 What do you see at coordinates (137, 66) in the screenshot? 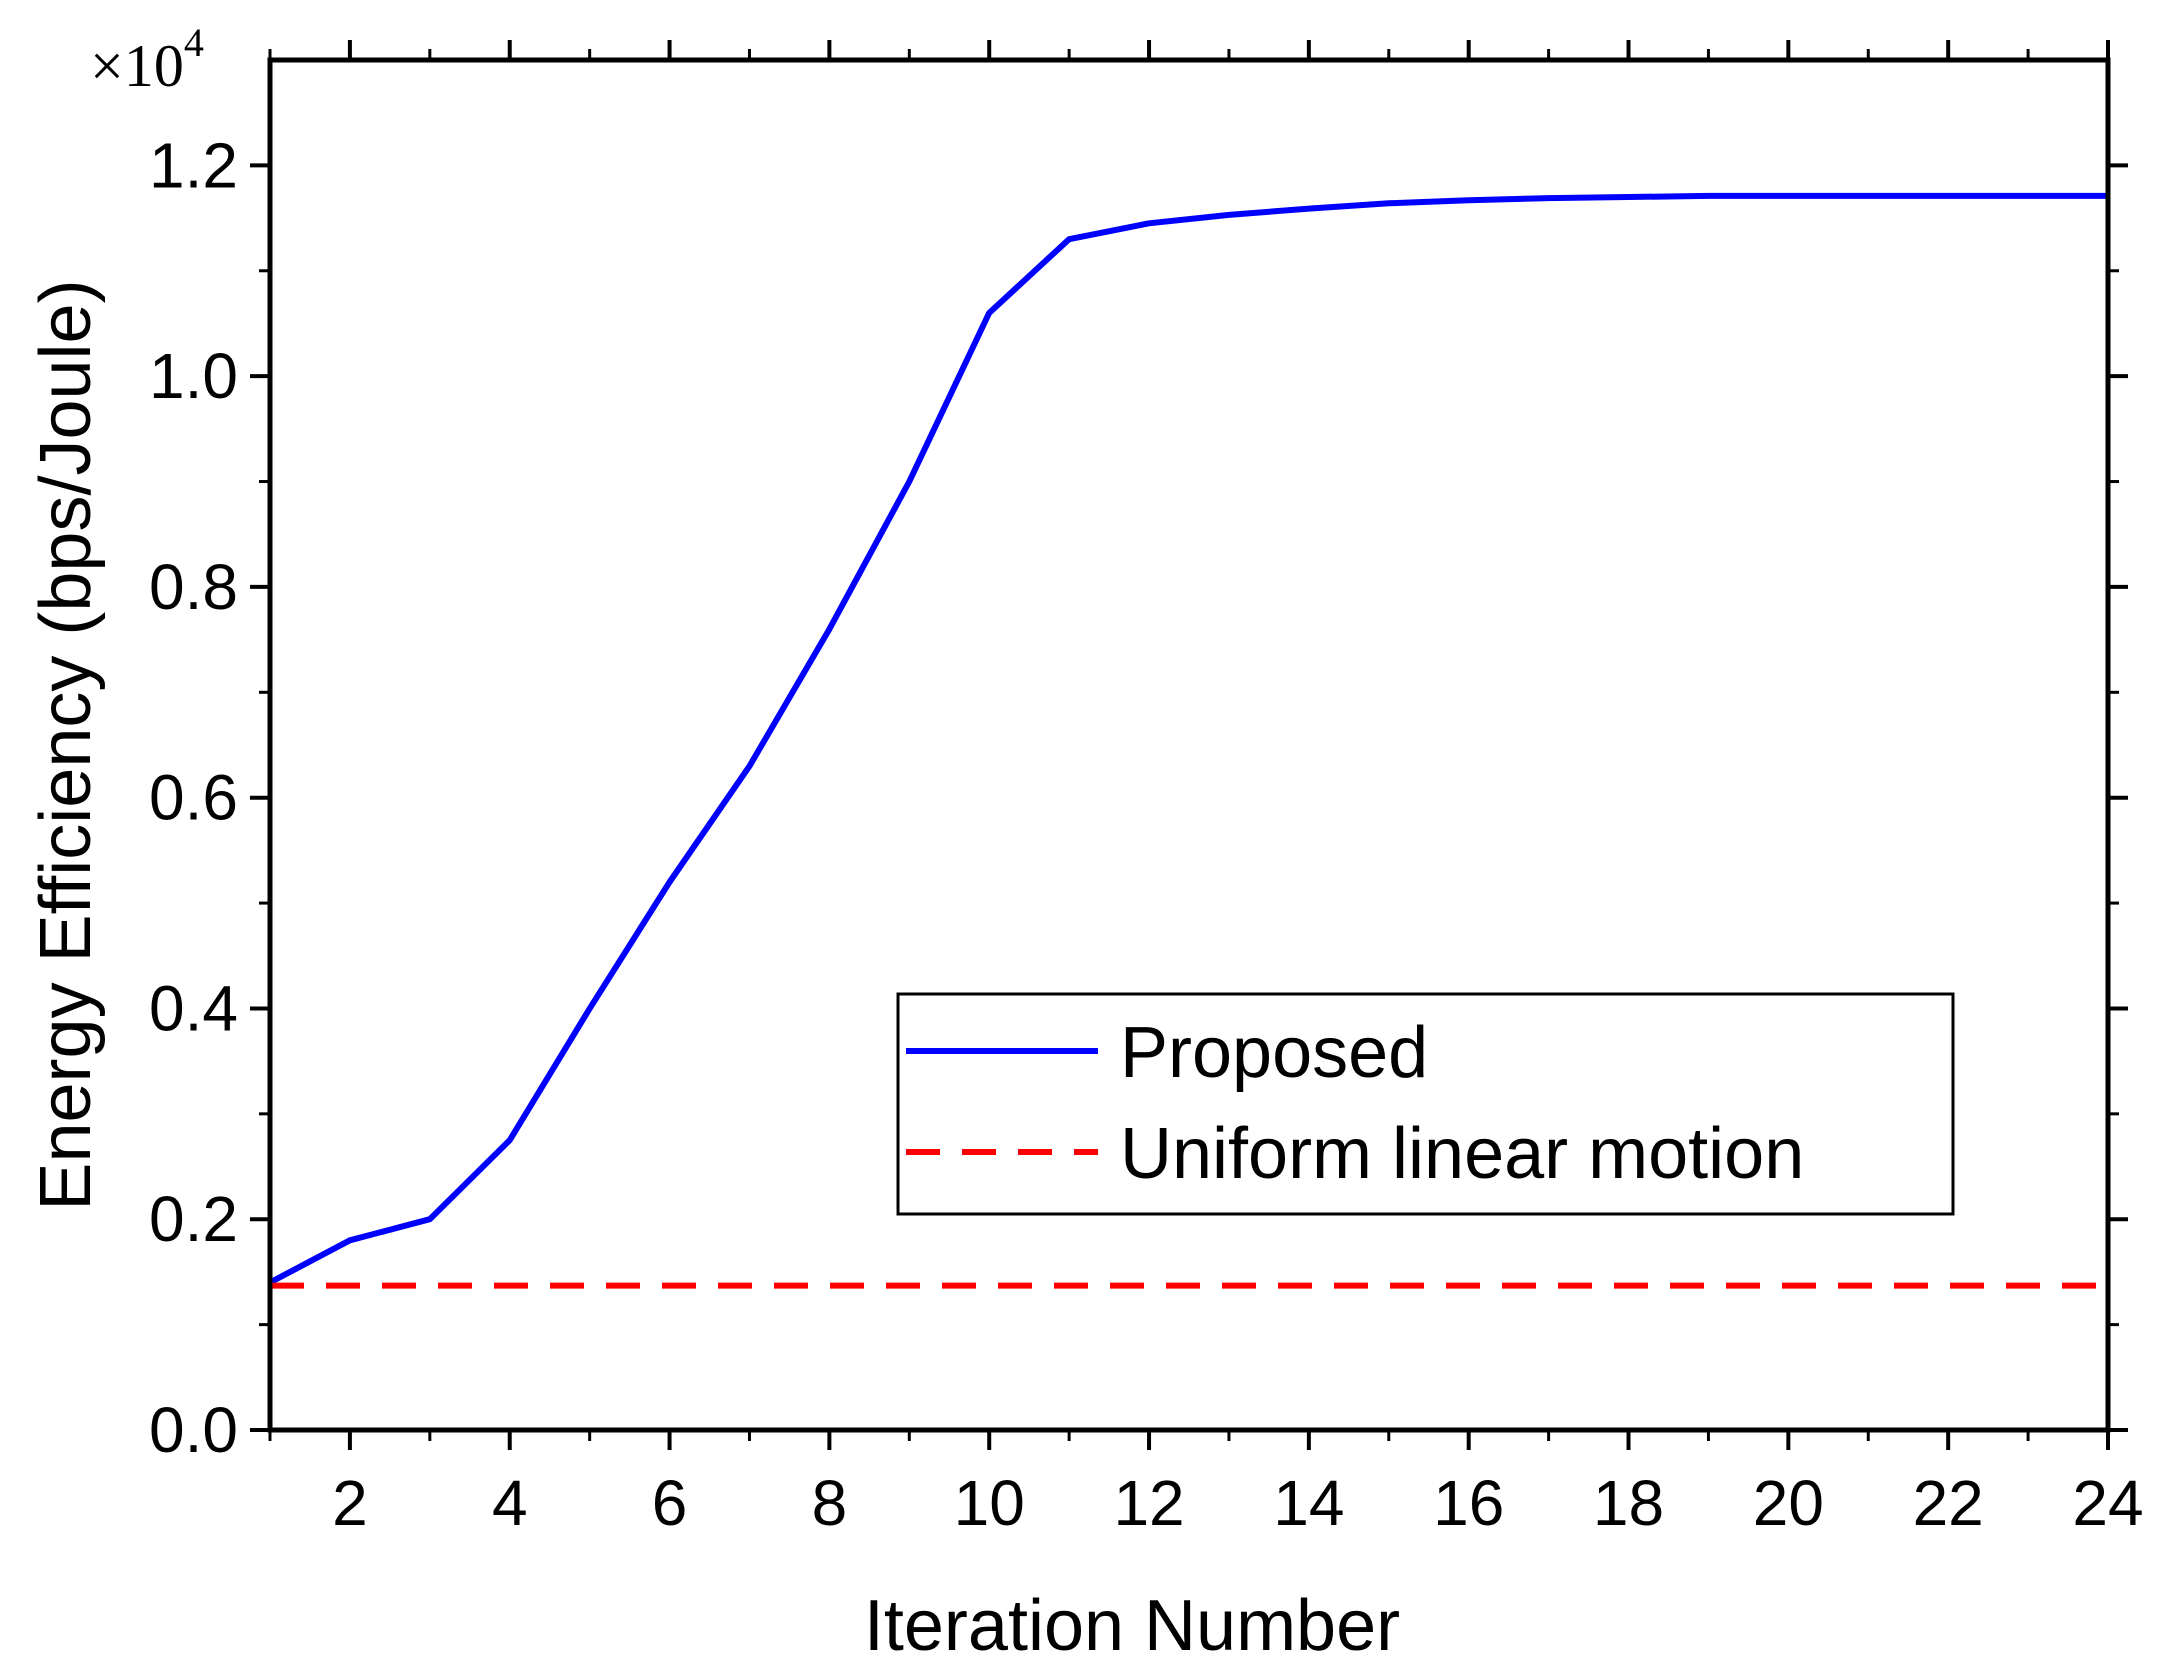
I see `y-multiplier-base: ×10` at bounding box center [137, 66].